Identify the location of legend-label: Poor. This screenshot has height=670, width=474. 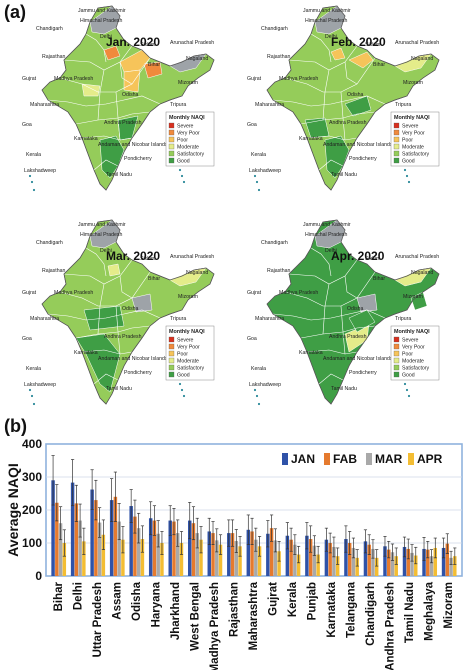
(407, 355).